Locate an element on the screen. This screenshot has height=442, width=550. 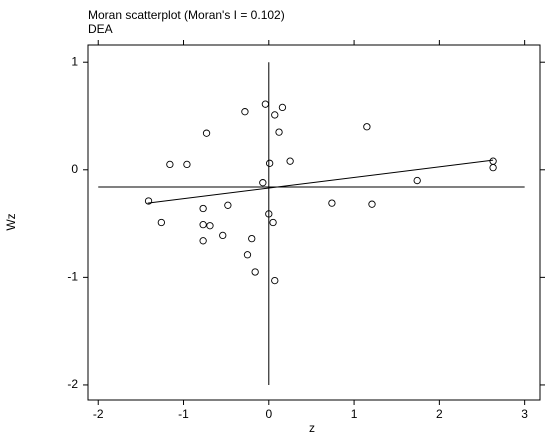
x-tick-label: 2 is located at coordinates (439, 414).